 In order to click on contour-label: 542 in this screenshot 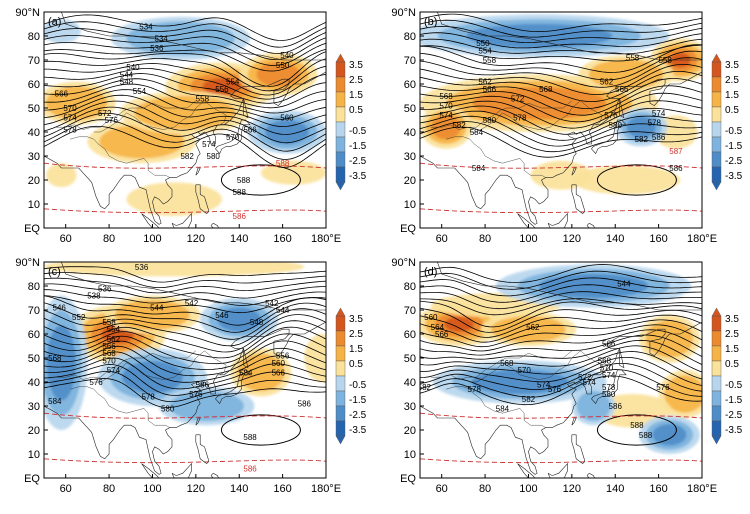, I will do `click(272, 303)`.